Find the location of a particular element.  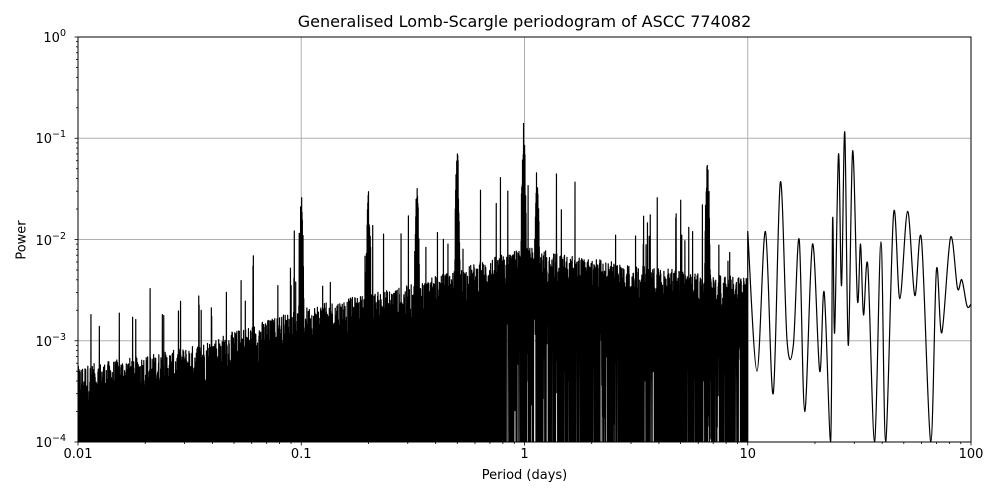

x-tick-label: 1 is located at coordinates (524, 454).